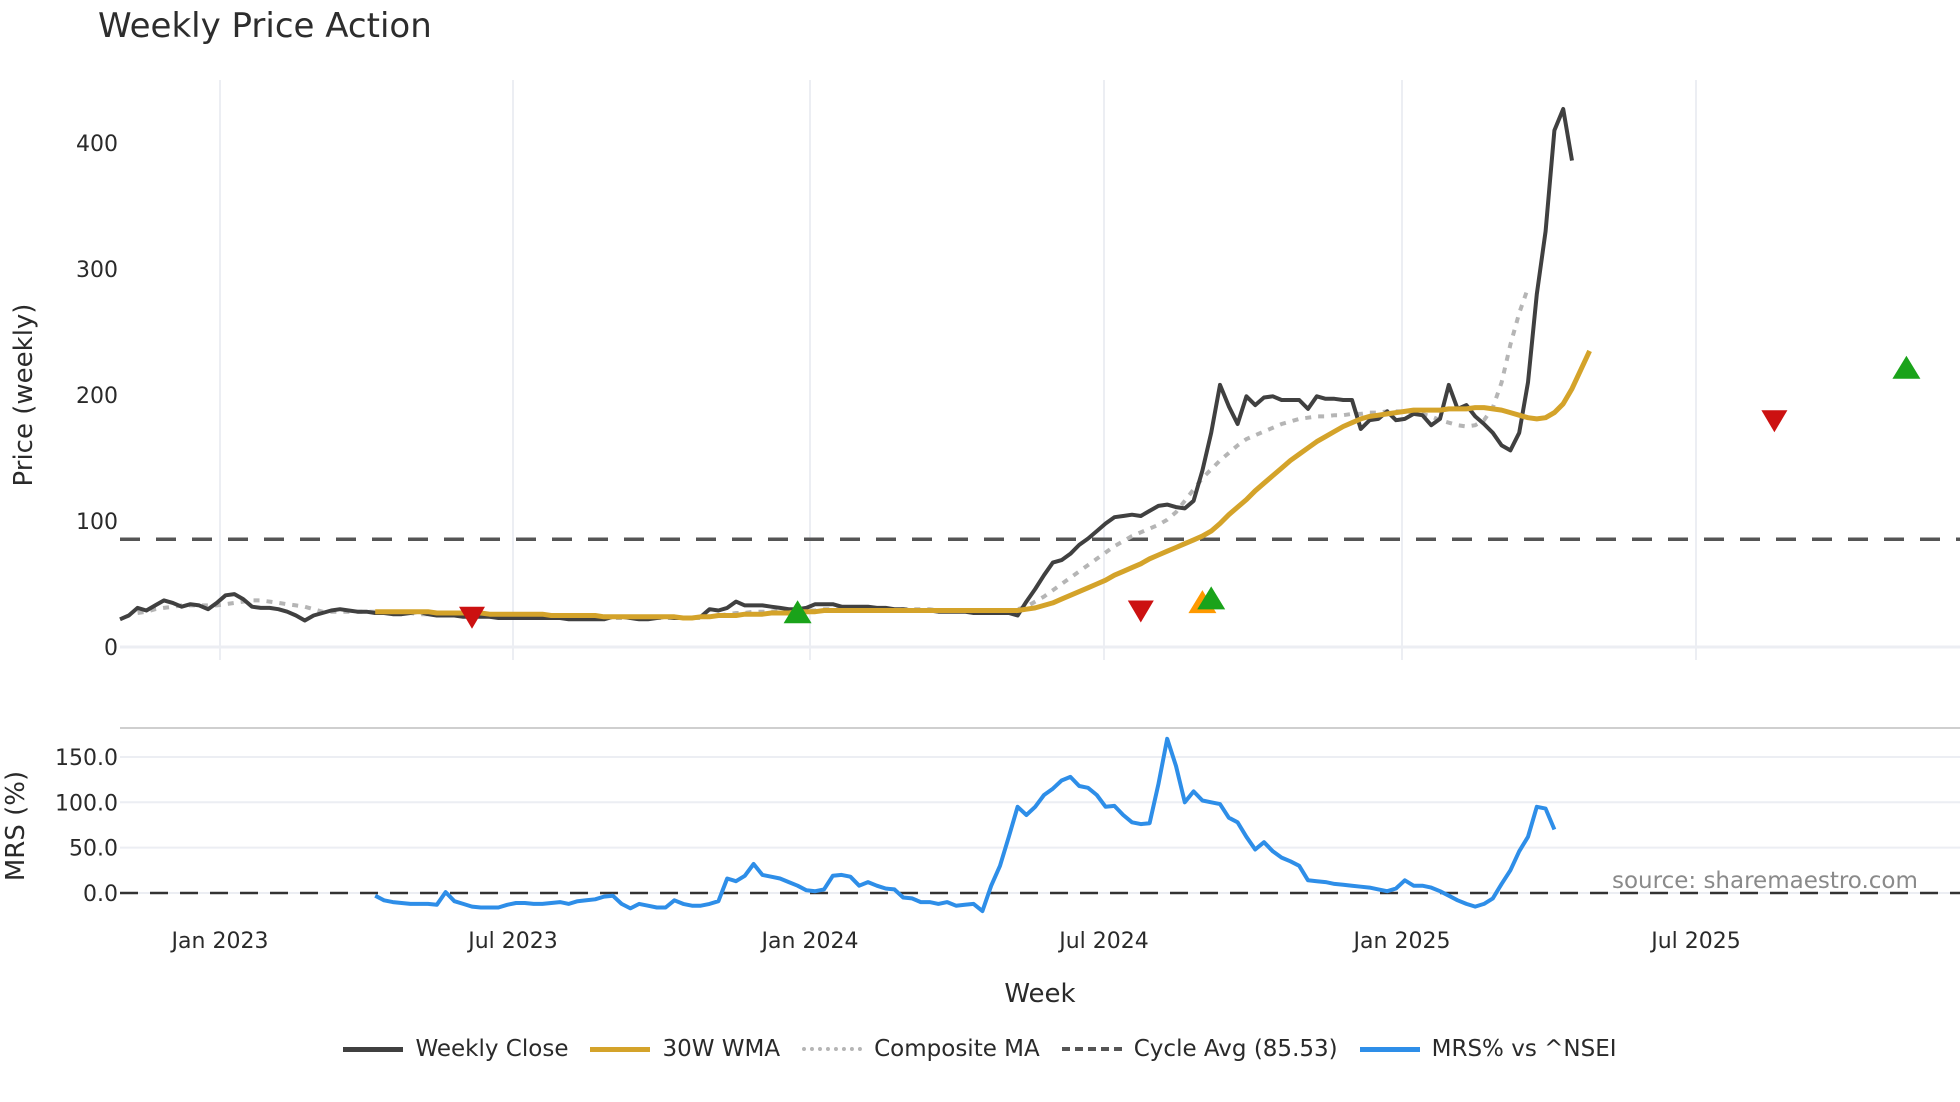 The width and height of the screenshot is (1960, 1102). I want to click on legend-label: 30W WMA, so click(721, 1049).